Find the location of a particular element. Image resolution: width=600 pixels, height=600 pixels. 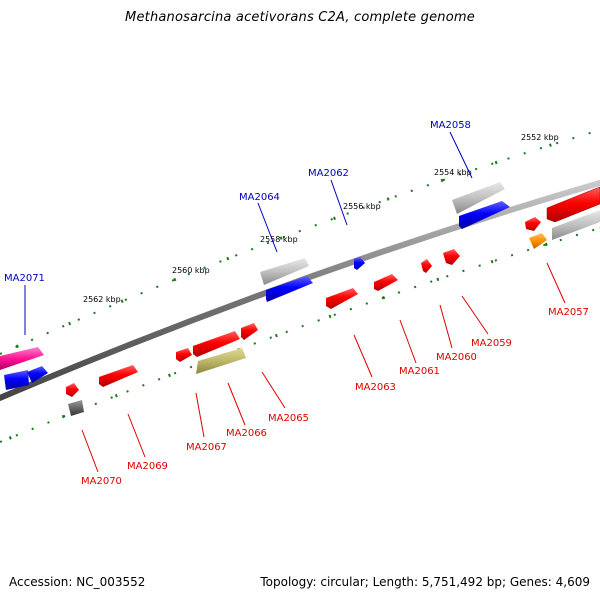

gene-label-ma2064: MA2064 is located at coordinates (259, 197).